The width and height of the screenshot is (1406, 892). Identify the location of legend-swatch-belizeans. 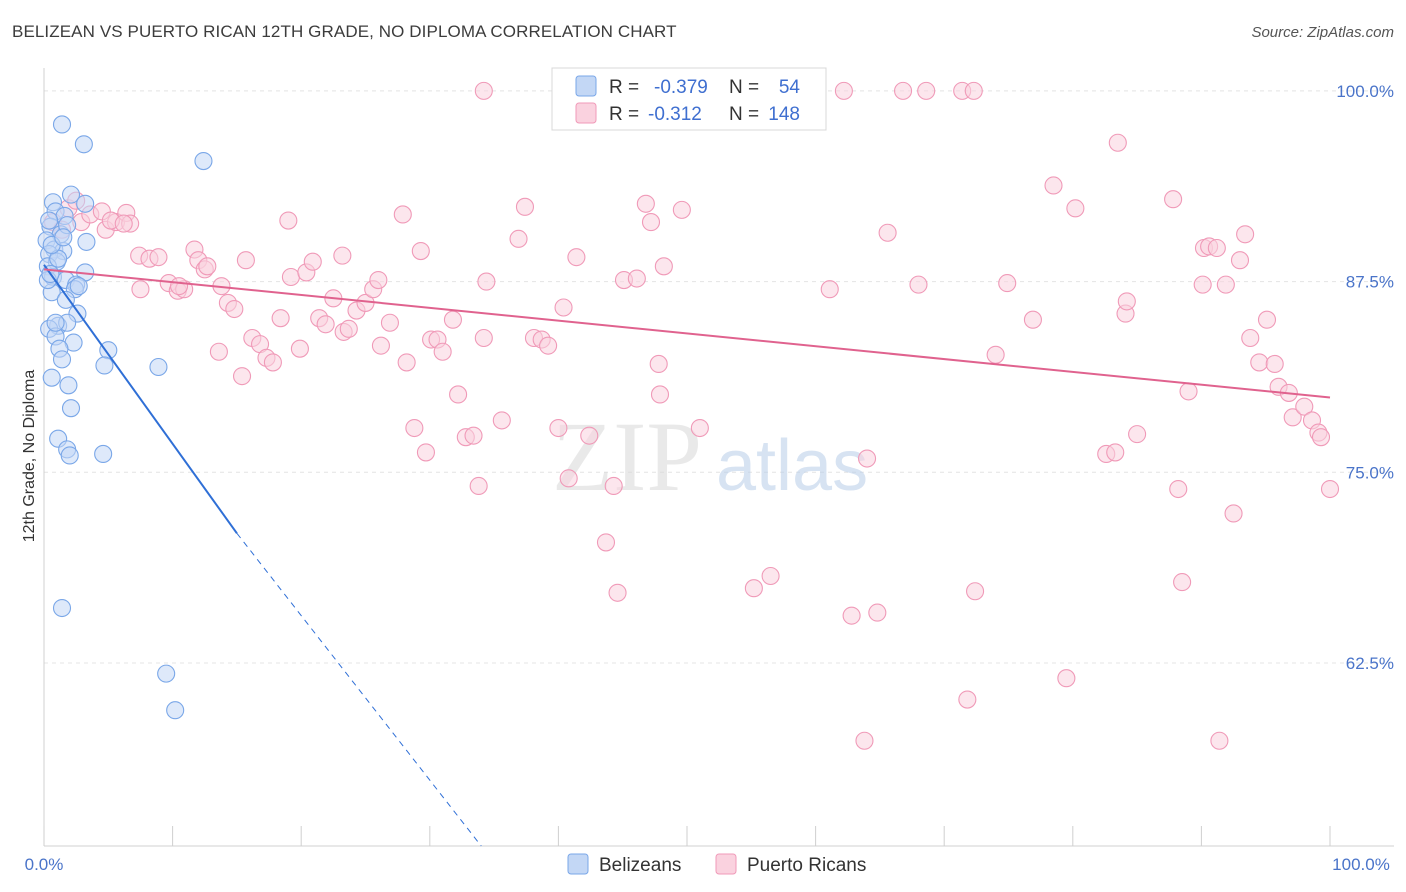
(586, 86).